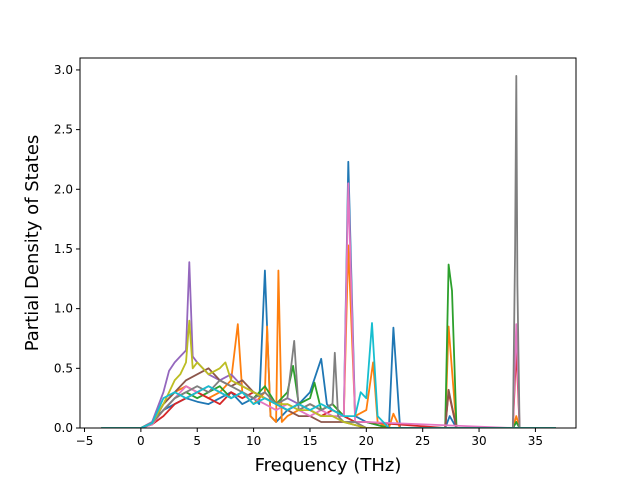 This screenshot has width=640, height=480. I want to click on x-tick-label: 30, so click(478, 441).